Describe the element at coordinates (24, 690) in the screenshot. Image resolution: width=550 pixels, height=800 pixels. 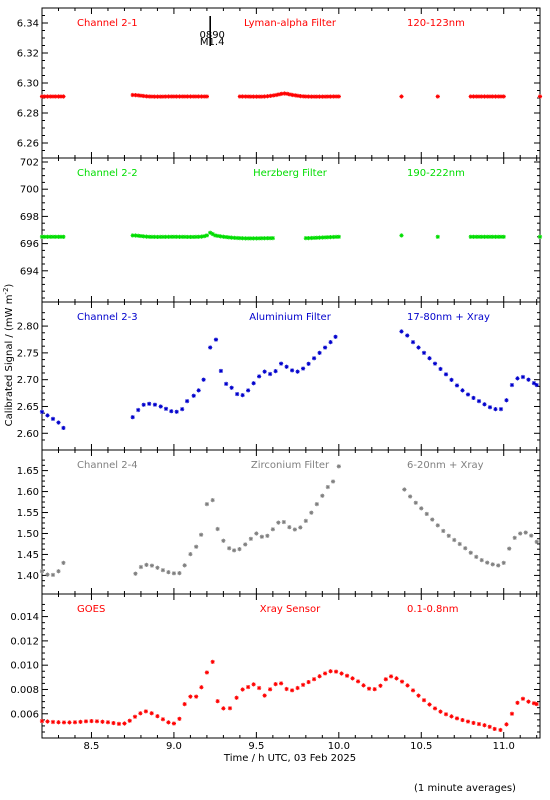
I see `y-tick-label: 0.008` at that location.